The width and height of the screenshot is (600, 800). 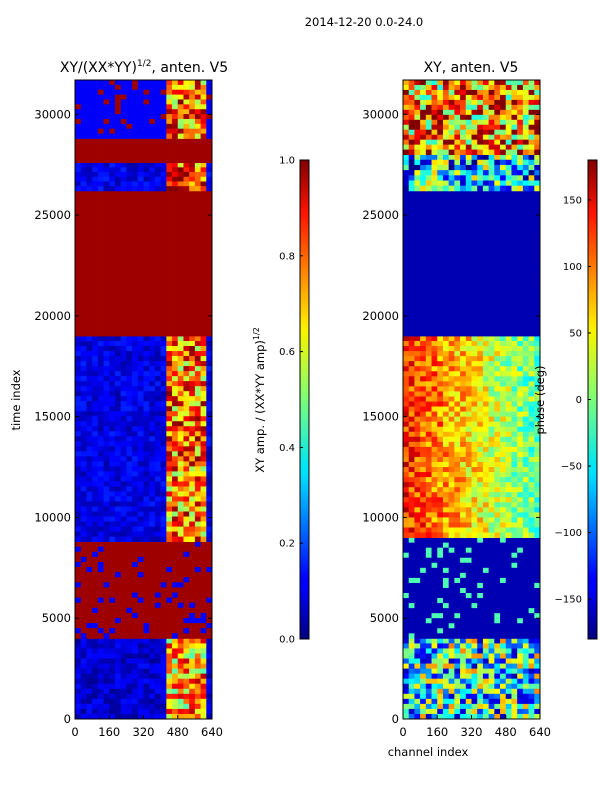 I want to click on x-tick-label: 480, so click(x=178, y=732).